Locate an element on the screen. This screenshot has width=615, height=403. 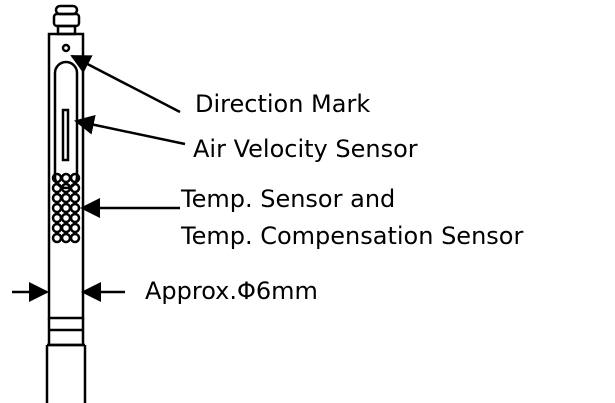
label: Air Velocity Sensor is located at coordinates (305, 149).